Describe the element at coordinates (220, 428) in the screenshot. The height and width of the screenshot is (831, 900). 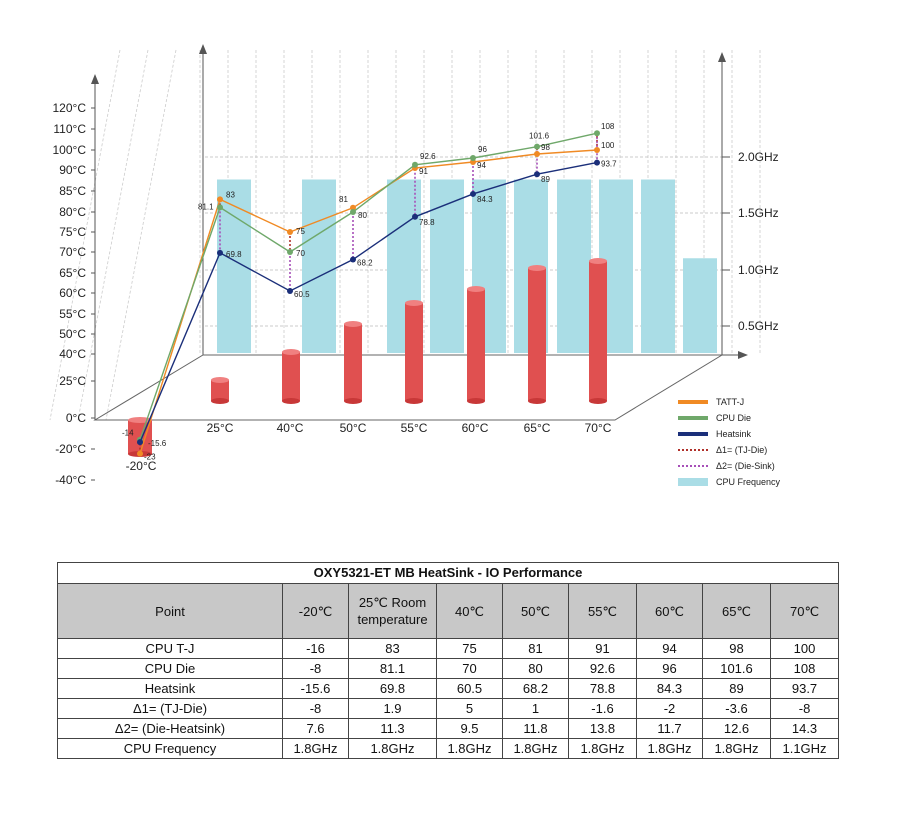
I see `x-category-label: 25°C` at that location.